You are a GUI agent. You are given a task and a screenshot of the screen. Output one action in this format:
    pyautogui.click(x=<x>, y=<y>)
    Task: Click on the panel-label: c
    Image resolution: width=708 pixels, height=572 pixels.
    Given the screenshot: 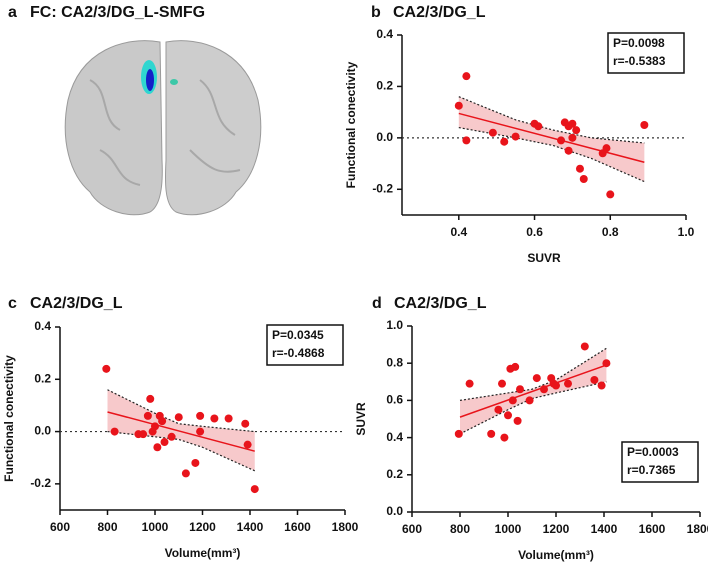 What is the action you would take?
    pyautogui.click(x=12, y=303)
    